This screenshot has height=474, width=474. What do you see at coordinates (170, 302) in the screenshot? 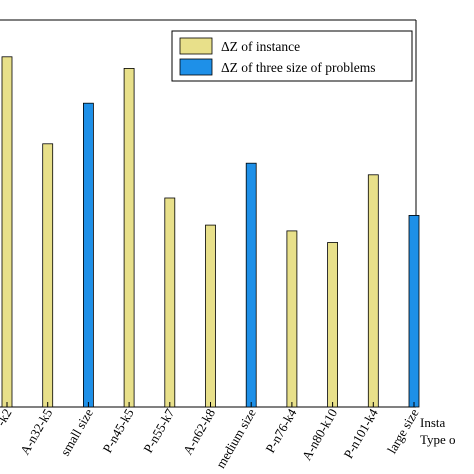
I see `bar-p-n55-k7` at bounding box center [170, 302].